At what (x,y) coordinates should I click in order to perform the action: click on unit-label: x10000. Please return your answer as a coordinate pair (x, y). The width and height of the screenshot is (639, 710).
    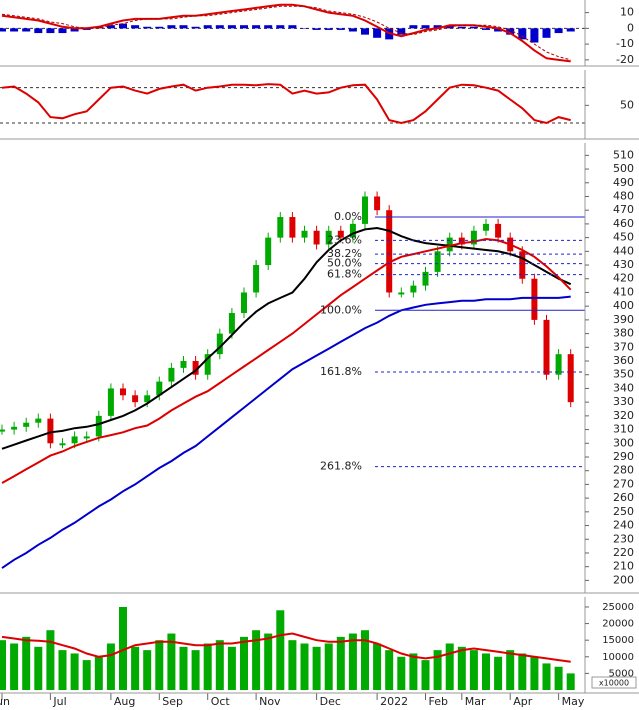
    Looking at the image, I should click on (614, 683).